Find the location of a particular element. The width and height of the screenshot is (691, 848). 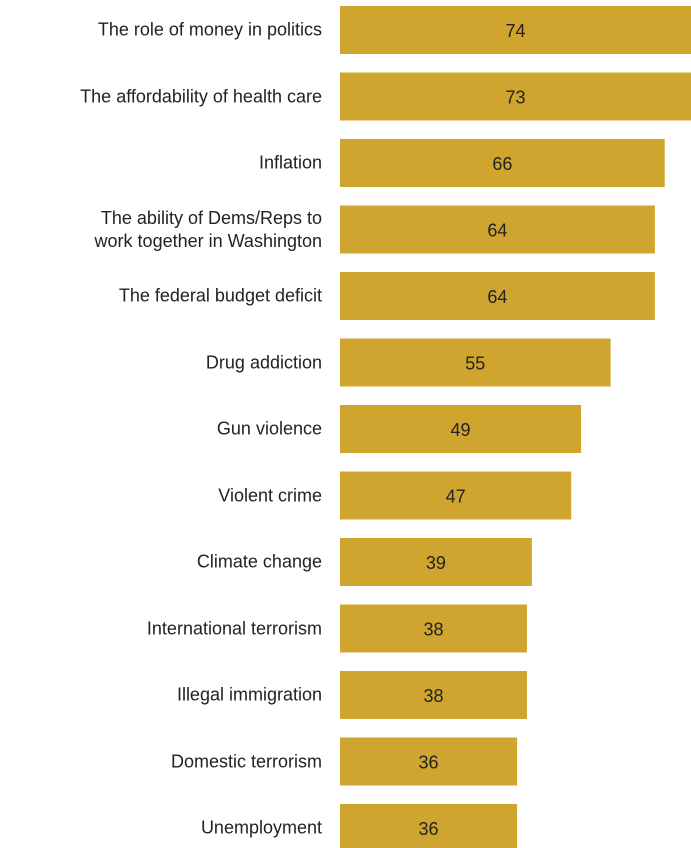

value-label: 66 is located at coordinates (502, 164).